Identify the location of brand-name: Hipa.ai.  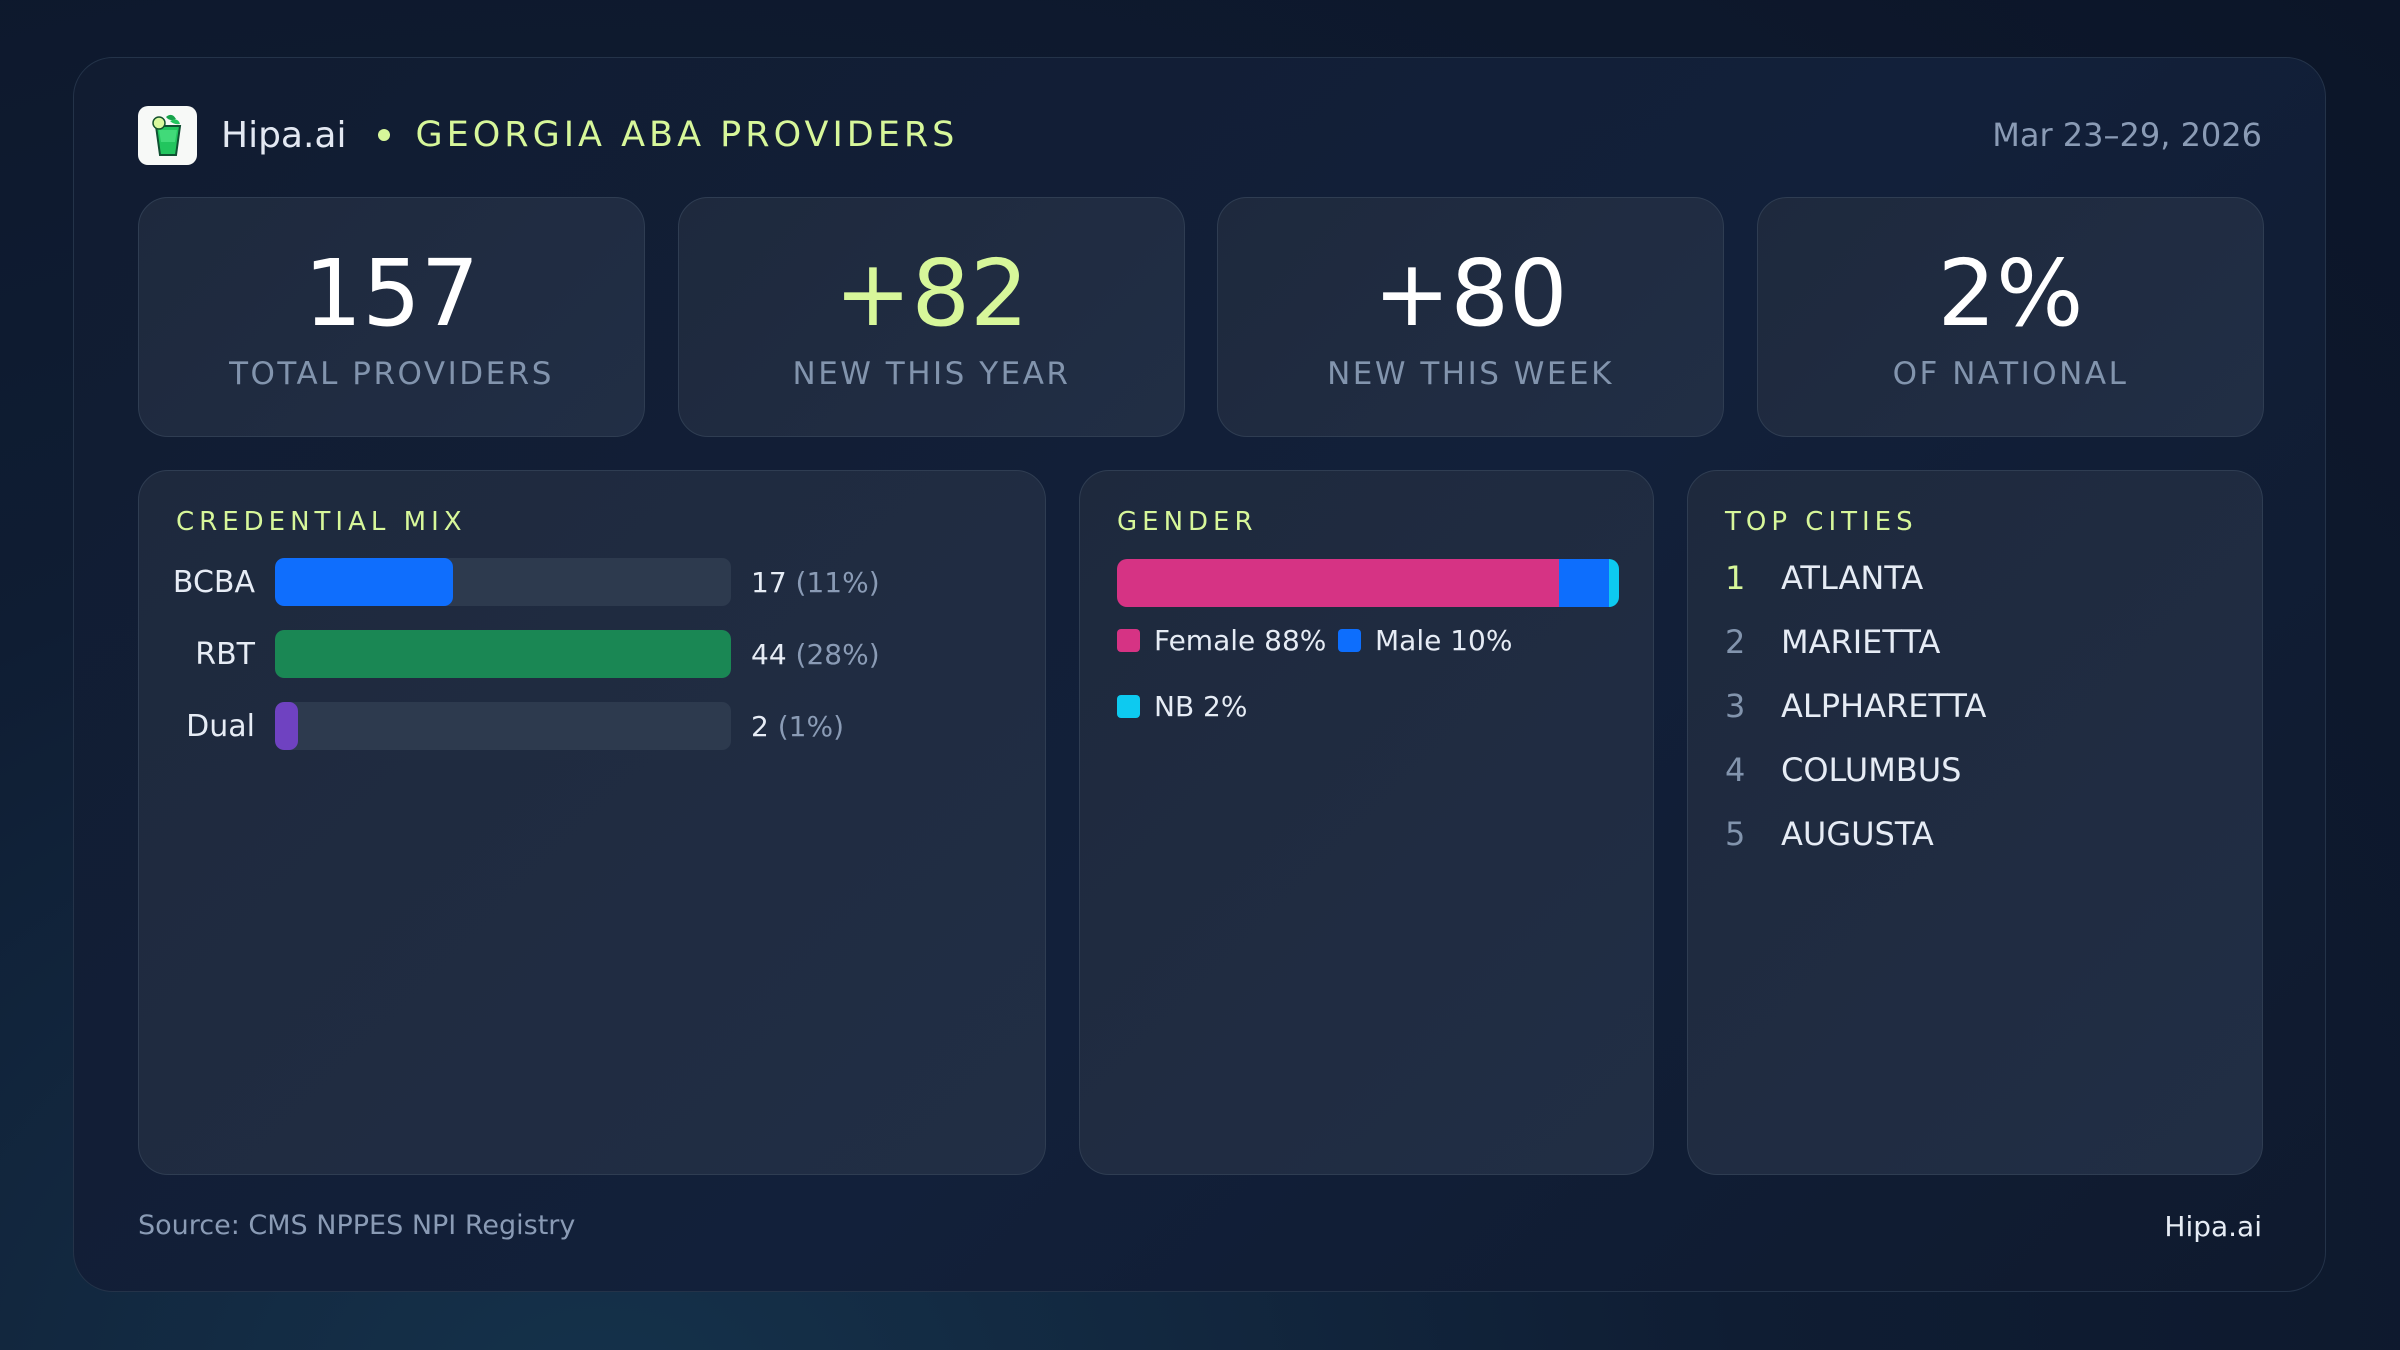
(284, 135).